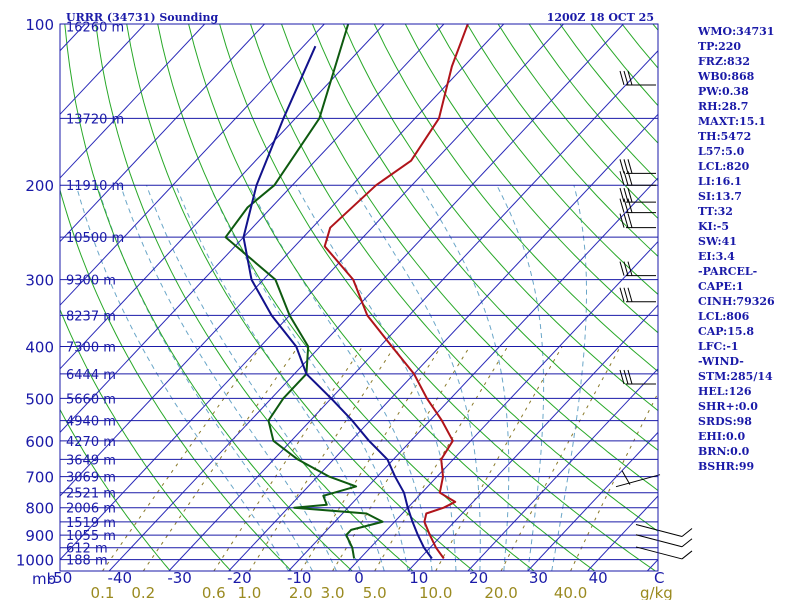  I want to click on height-label: 188 m, so click(87, 561).